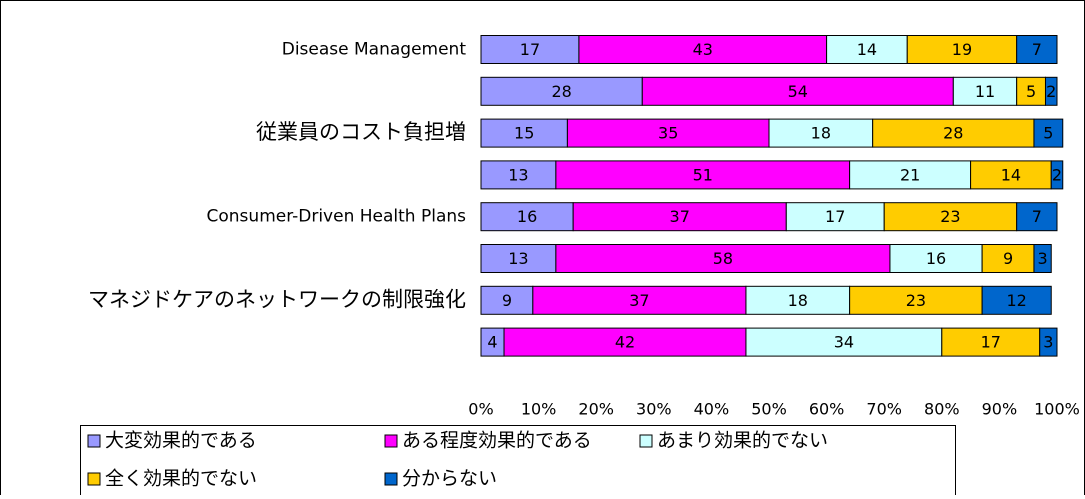 The image size is (1085, 499). What do you see at coordinates (884, 409) in the screenshot?
I see `x-tick-label: 70%` at bounding box center [884, 409].